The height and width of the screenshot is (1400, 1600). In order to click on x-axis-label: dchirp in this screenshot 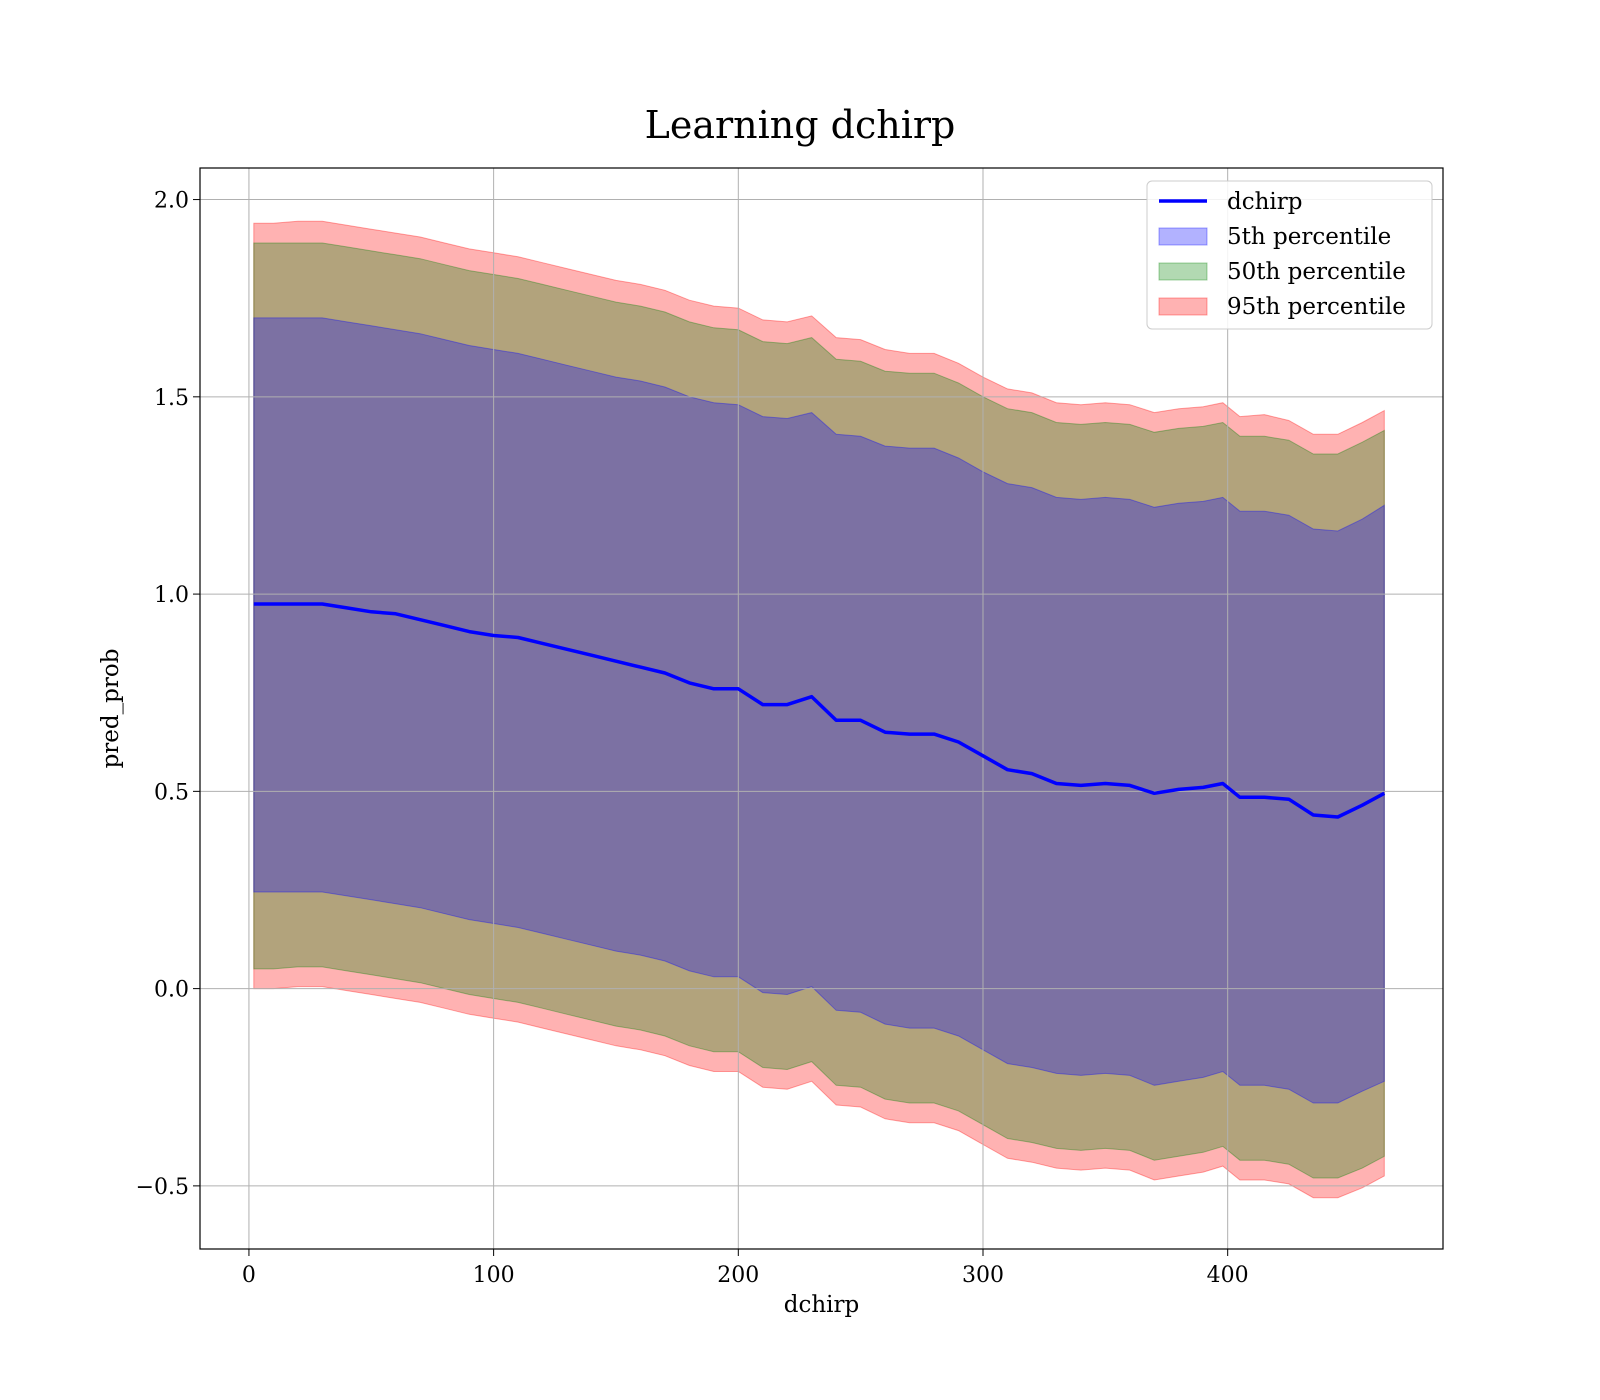, I will do `click(822, 1305)`.